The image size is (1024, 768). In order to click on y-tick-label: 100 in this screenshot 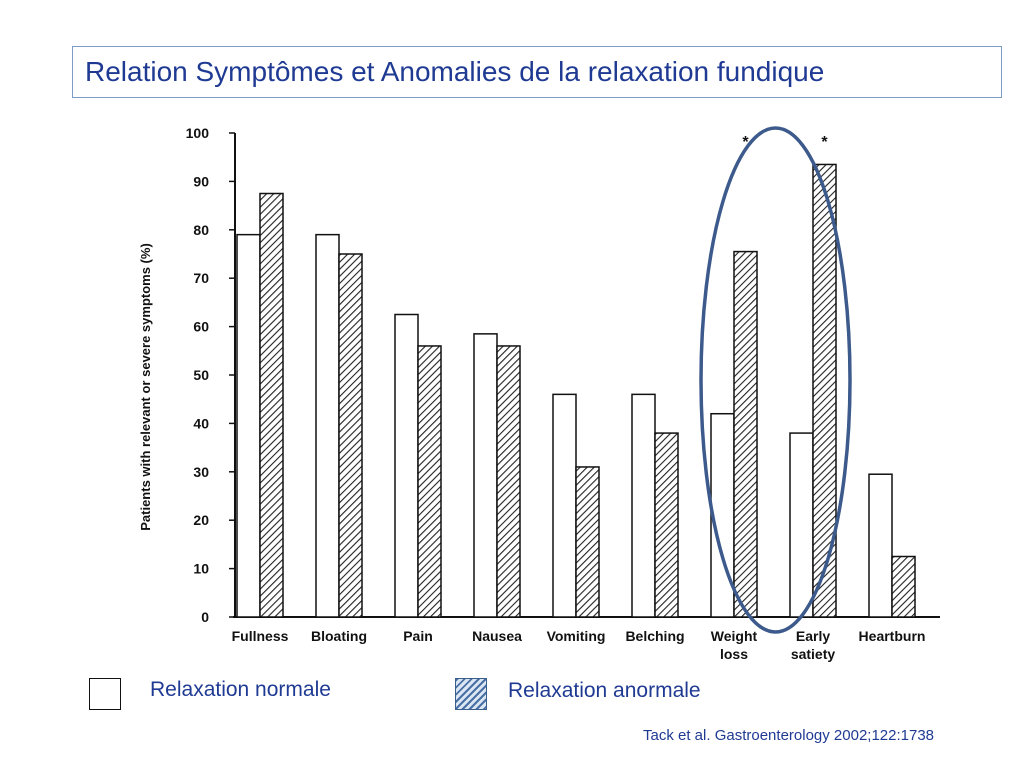, I will do `click(198, 133)`.